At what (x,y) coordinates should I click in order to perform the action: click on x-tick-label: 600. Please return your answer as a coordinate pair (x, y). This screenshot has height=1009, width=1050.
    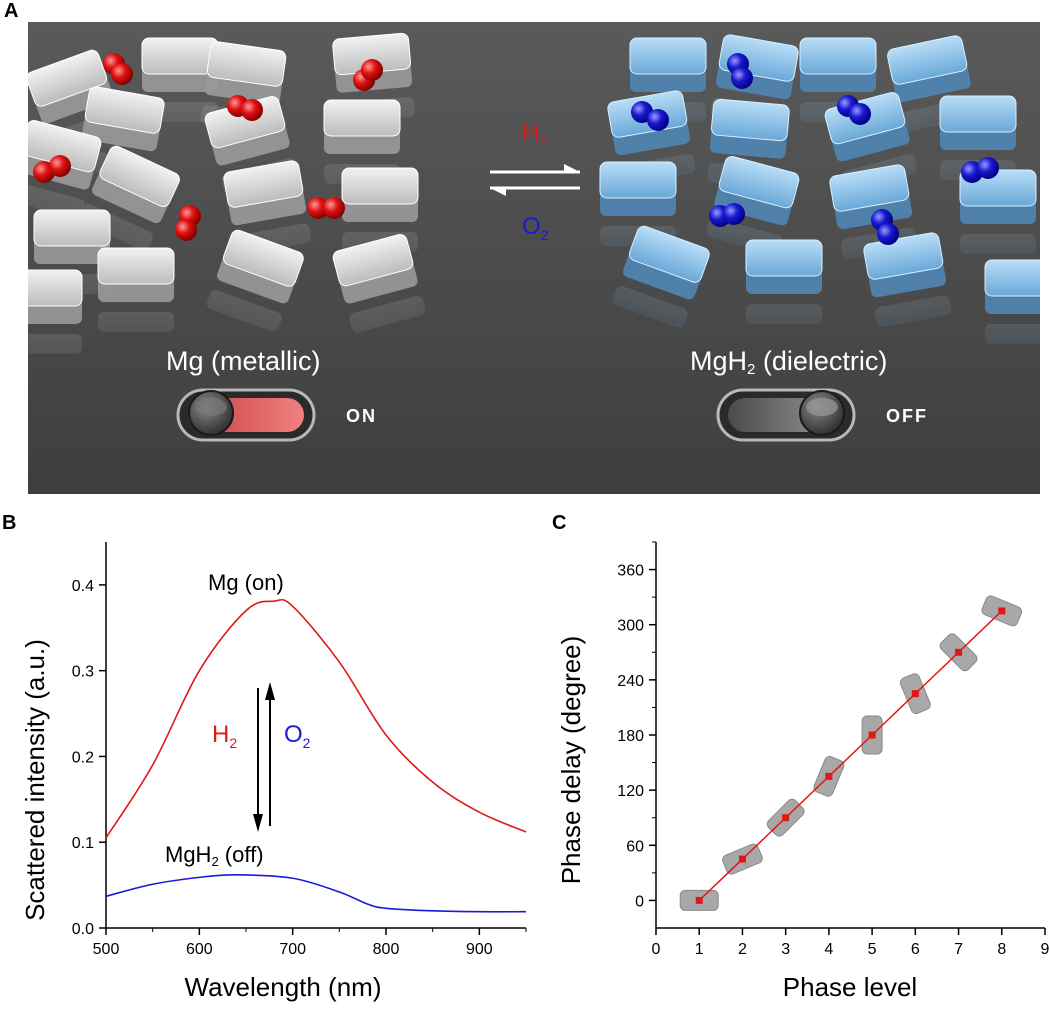
    Looking at the image, I should click on (199, 949).